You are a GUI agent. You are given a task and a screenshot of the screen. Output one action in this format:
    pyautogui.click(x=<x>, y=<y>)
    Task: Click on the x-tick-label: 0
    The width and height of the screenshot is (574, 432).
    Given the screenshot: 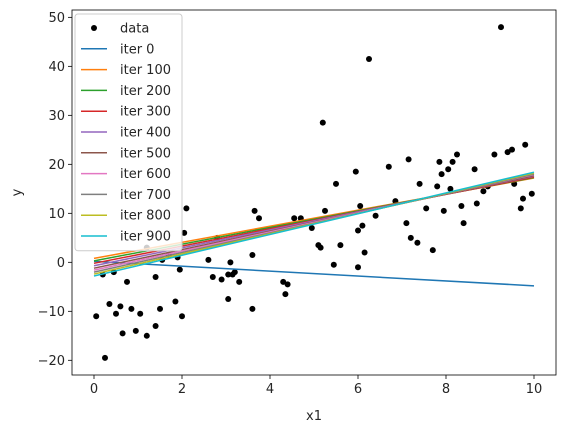 What is the action you would take?
    pyautogui.click(x=94, y=389)
    